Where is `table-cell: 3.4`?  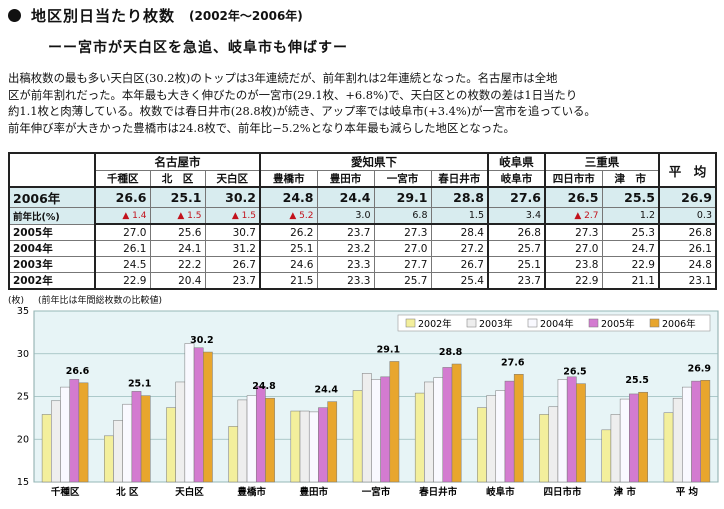 table-cell: 3.4 is located at coordinates (516, 216).